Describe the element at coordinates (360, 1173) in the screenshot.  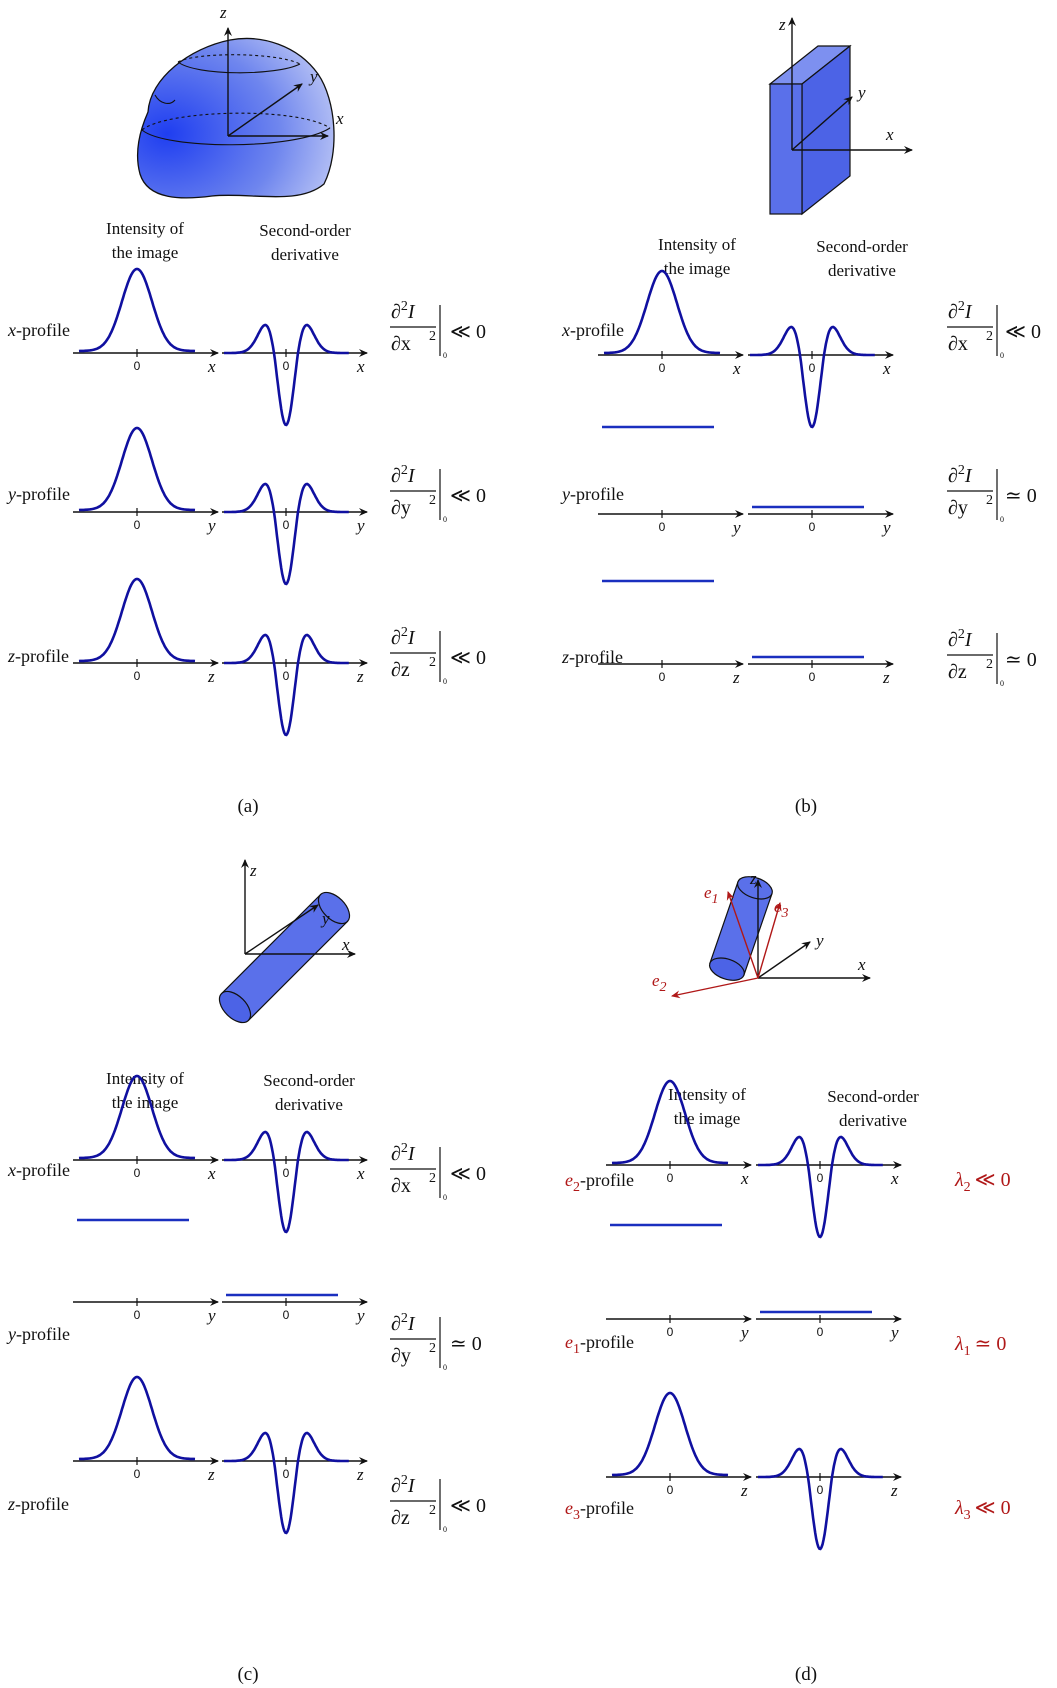
I see `plot-2-0-deriv-axis-label: x` at that location.